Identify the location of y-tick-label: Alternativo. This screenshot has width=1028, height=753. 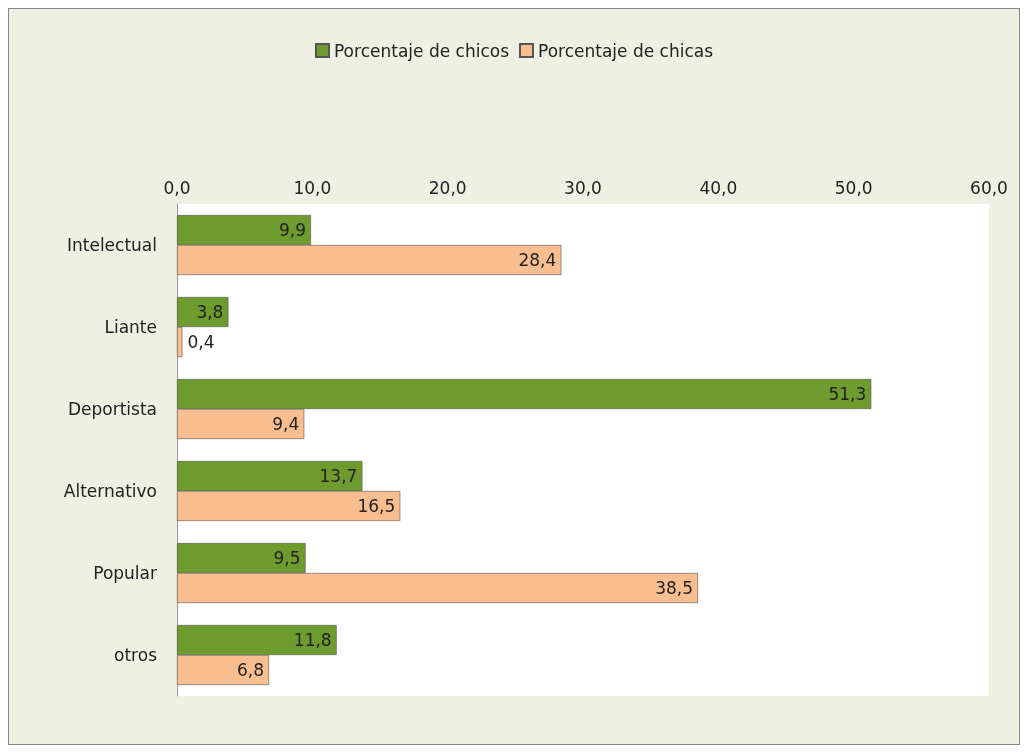
(110, 491).